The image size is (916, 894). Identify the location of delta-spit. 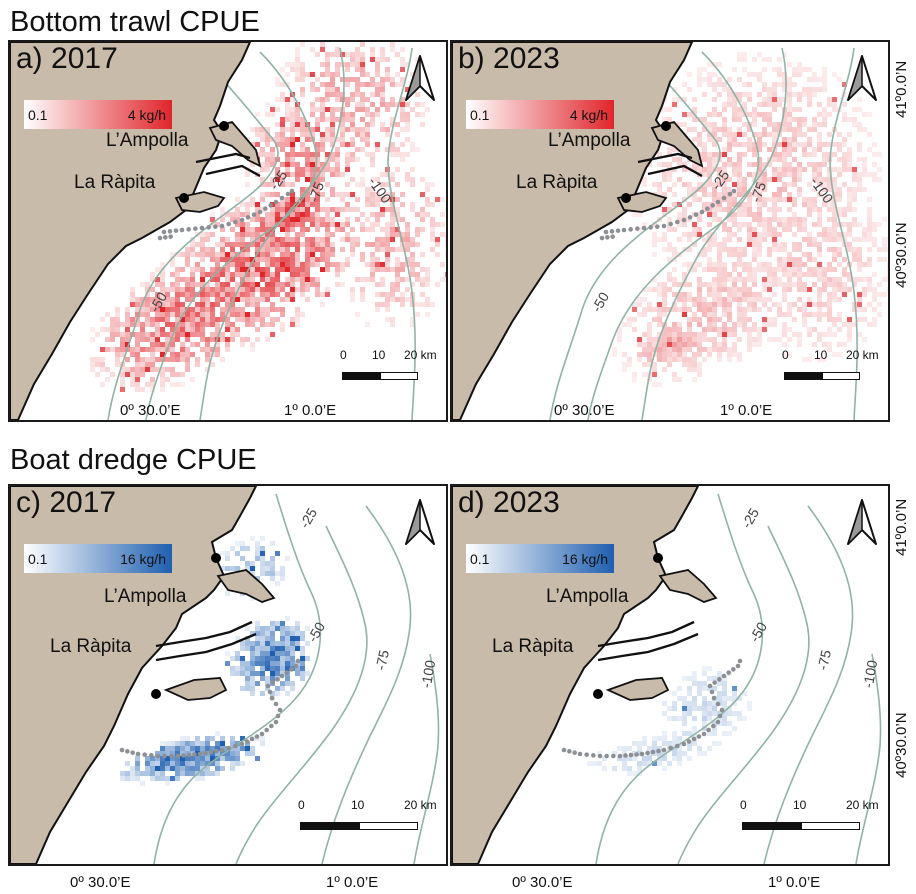
(195, 689).